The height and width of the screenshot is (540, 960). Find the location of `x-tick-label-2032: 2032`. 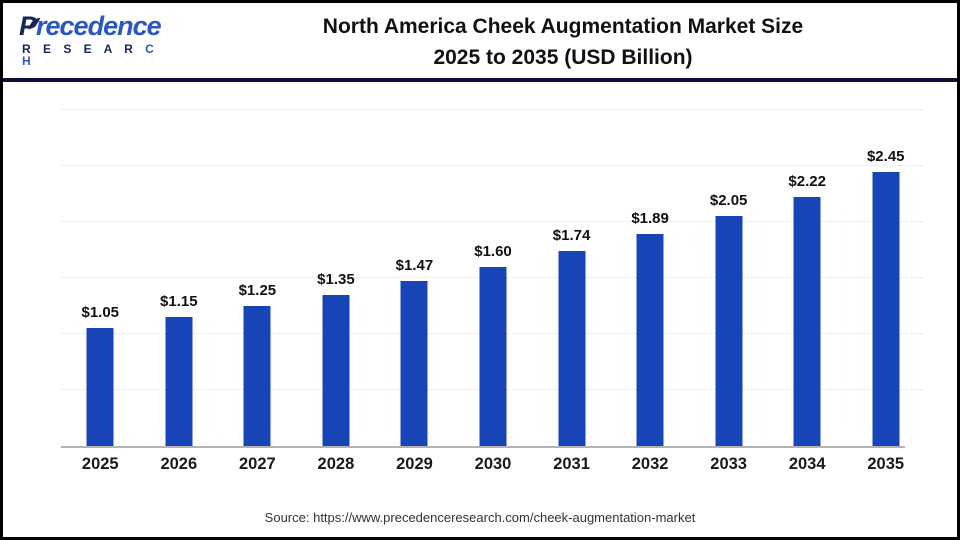

x-tick-label-2032: 2032 is located at coordinates (650, 464).